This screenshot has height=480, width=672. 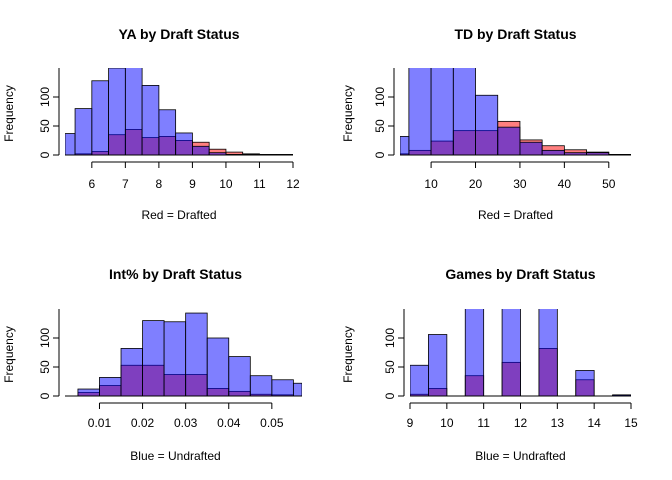 What do you see at coordinates (272, 423) in the screenshot?
I see `x-tick-label: 0.05` at bounding box center [272, 423].